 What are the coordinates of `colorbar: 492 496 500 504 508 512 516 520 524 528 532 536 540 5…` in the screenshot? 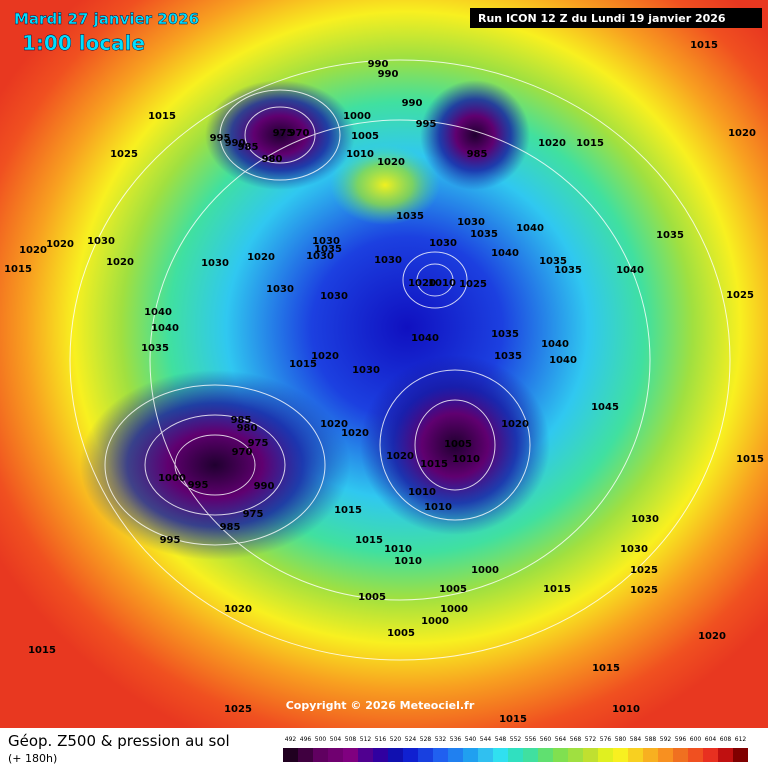 It's located at (515, 749).